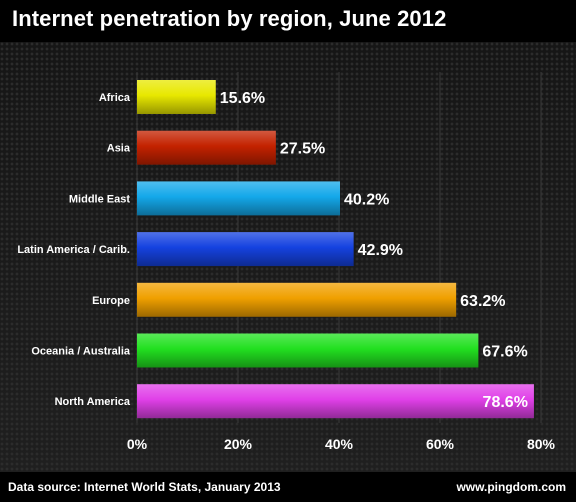 This screenshot has width=576, height=502. Describe the element at coordinates (81, 352) in the screenshot. I see `category-label: Oceania / Australia` at that location.